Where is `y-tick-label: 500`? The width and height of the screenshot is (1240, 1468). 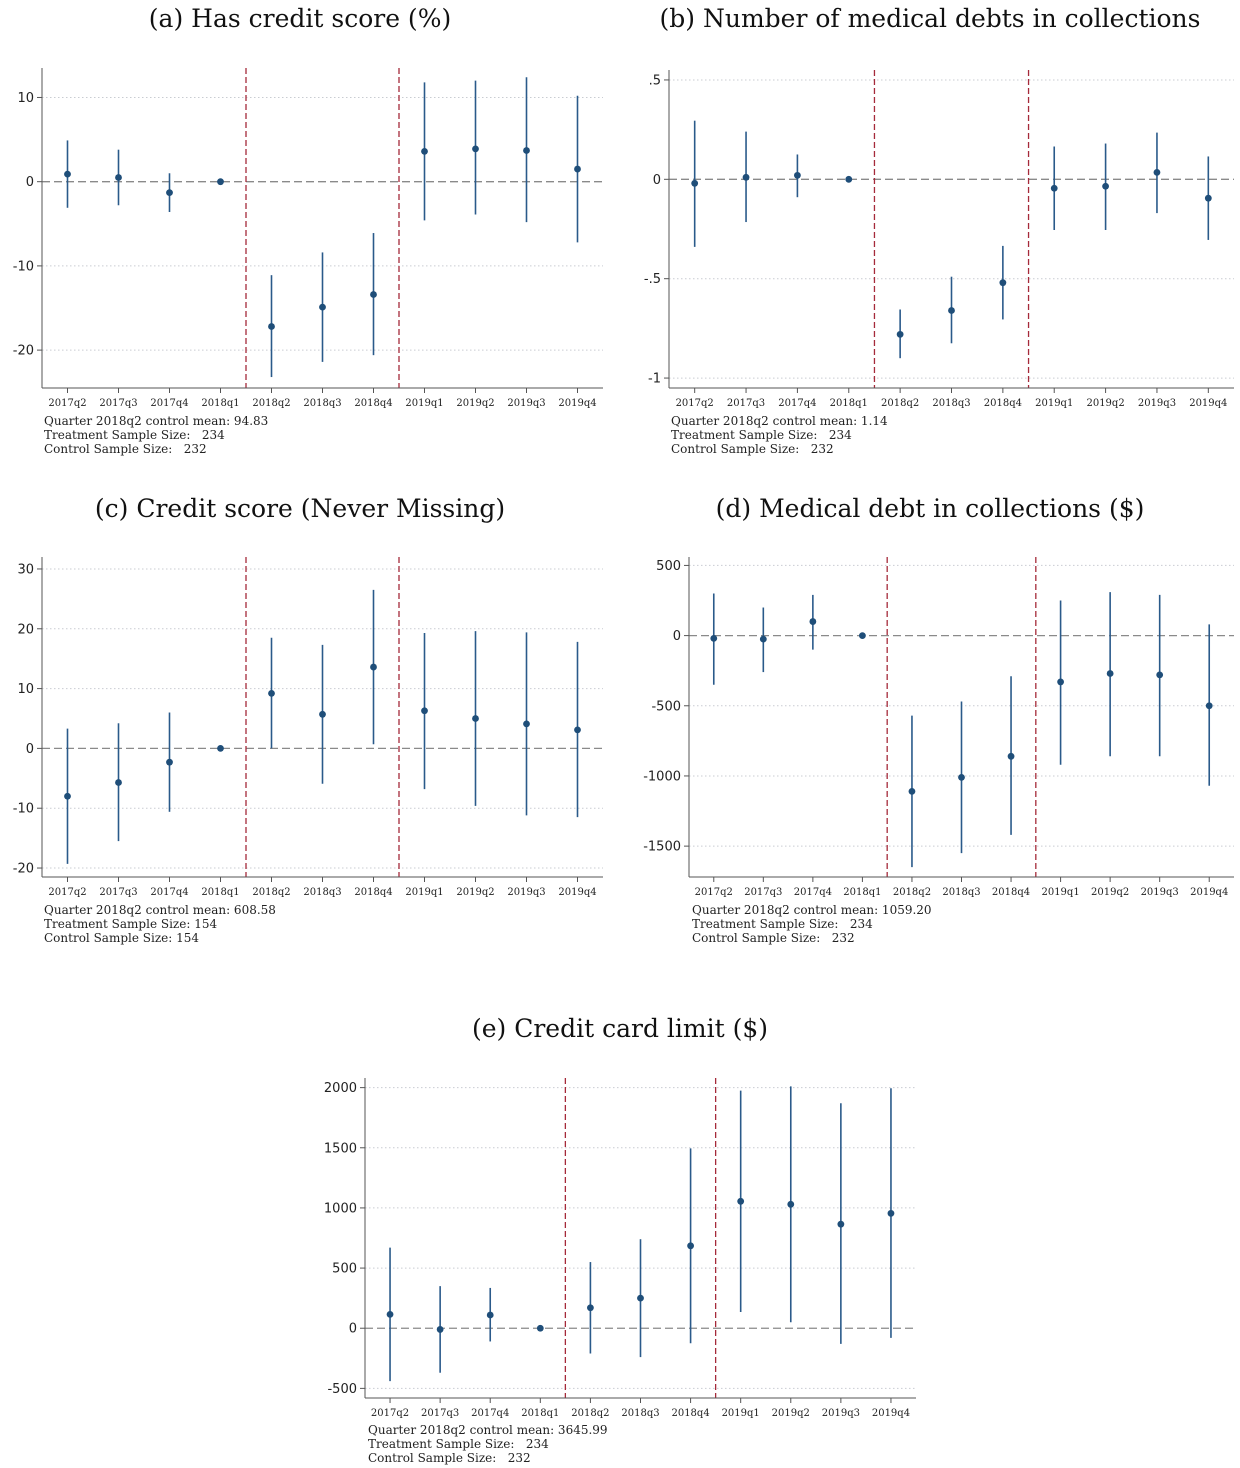 y-tick-label: 500 is located at coordinates (668, 566).